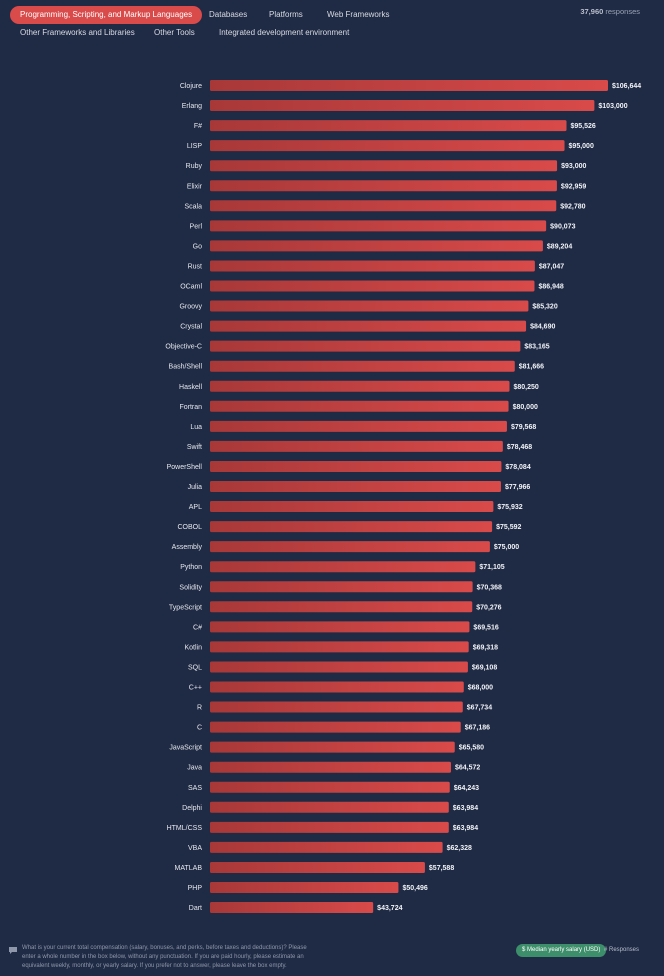  What do you see at coordinates (189, 868) in the screenshot?
I see `category-label: MATLAB` at bounding box center [189, 868].